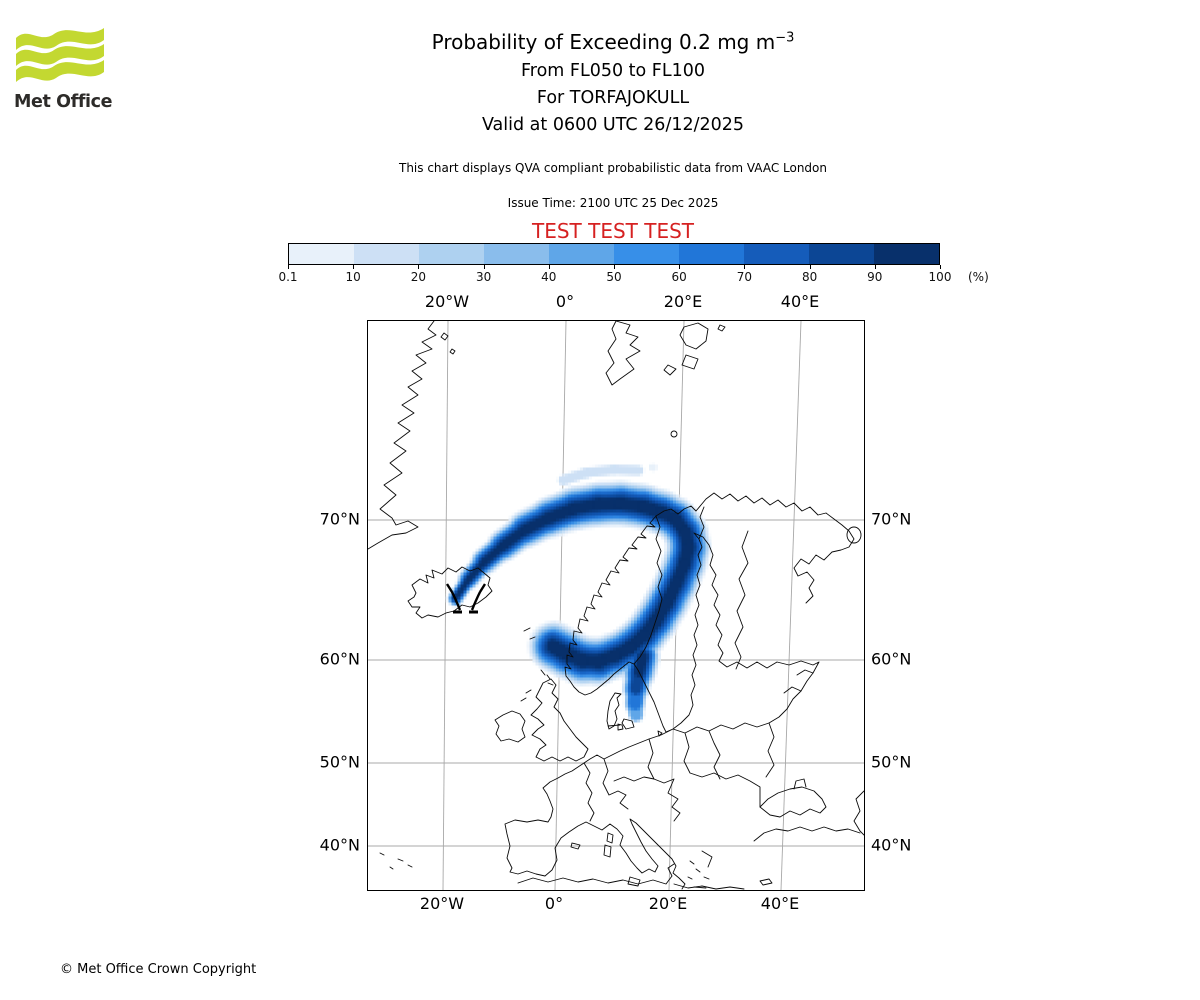 The height and width of the screenshot is (1000, 1200). I want to click on colorbar-tick-label: 40, so click(549, 277).